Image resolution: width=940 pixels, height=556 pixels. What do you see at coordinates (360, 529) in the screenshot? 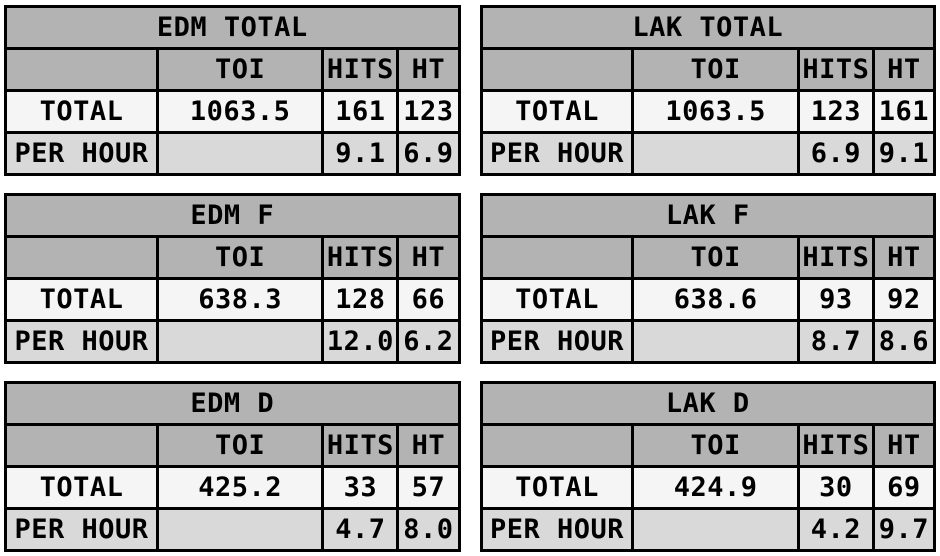
I see `cell-perhour-hits: 4.7` at bounding box center [360, 529].